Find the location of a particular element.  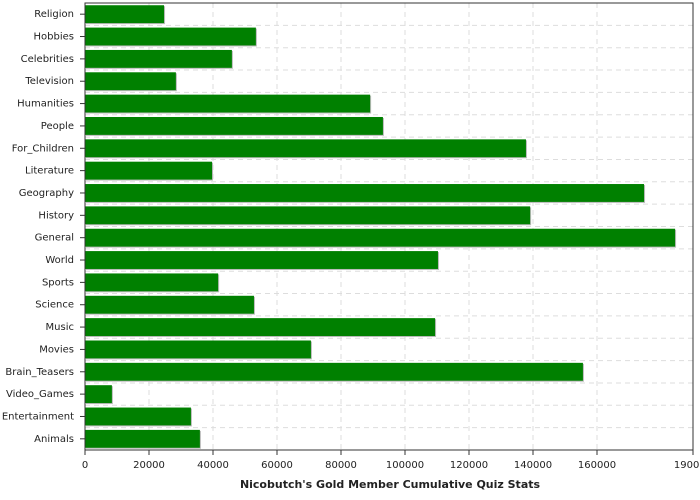

x-tick-label: 120000 is located at coordinates (469, 465).